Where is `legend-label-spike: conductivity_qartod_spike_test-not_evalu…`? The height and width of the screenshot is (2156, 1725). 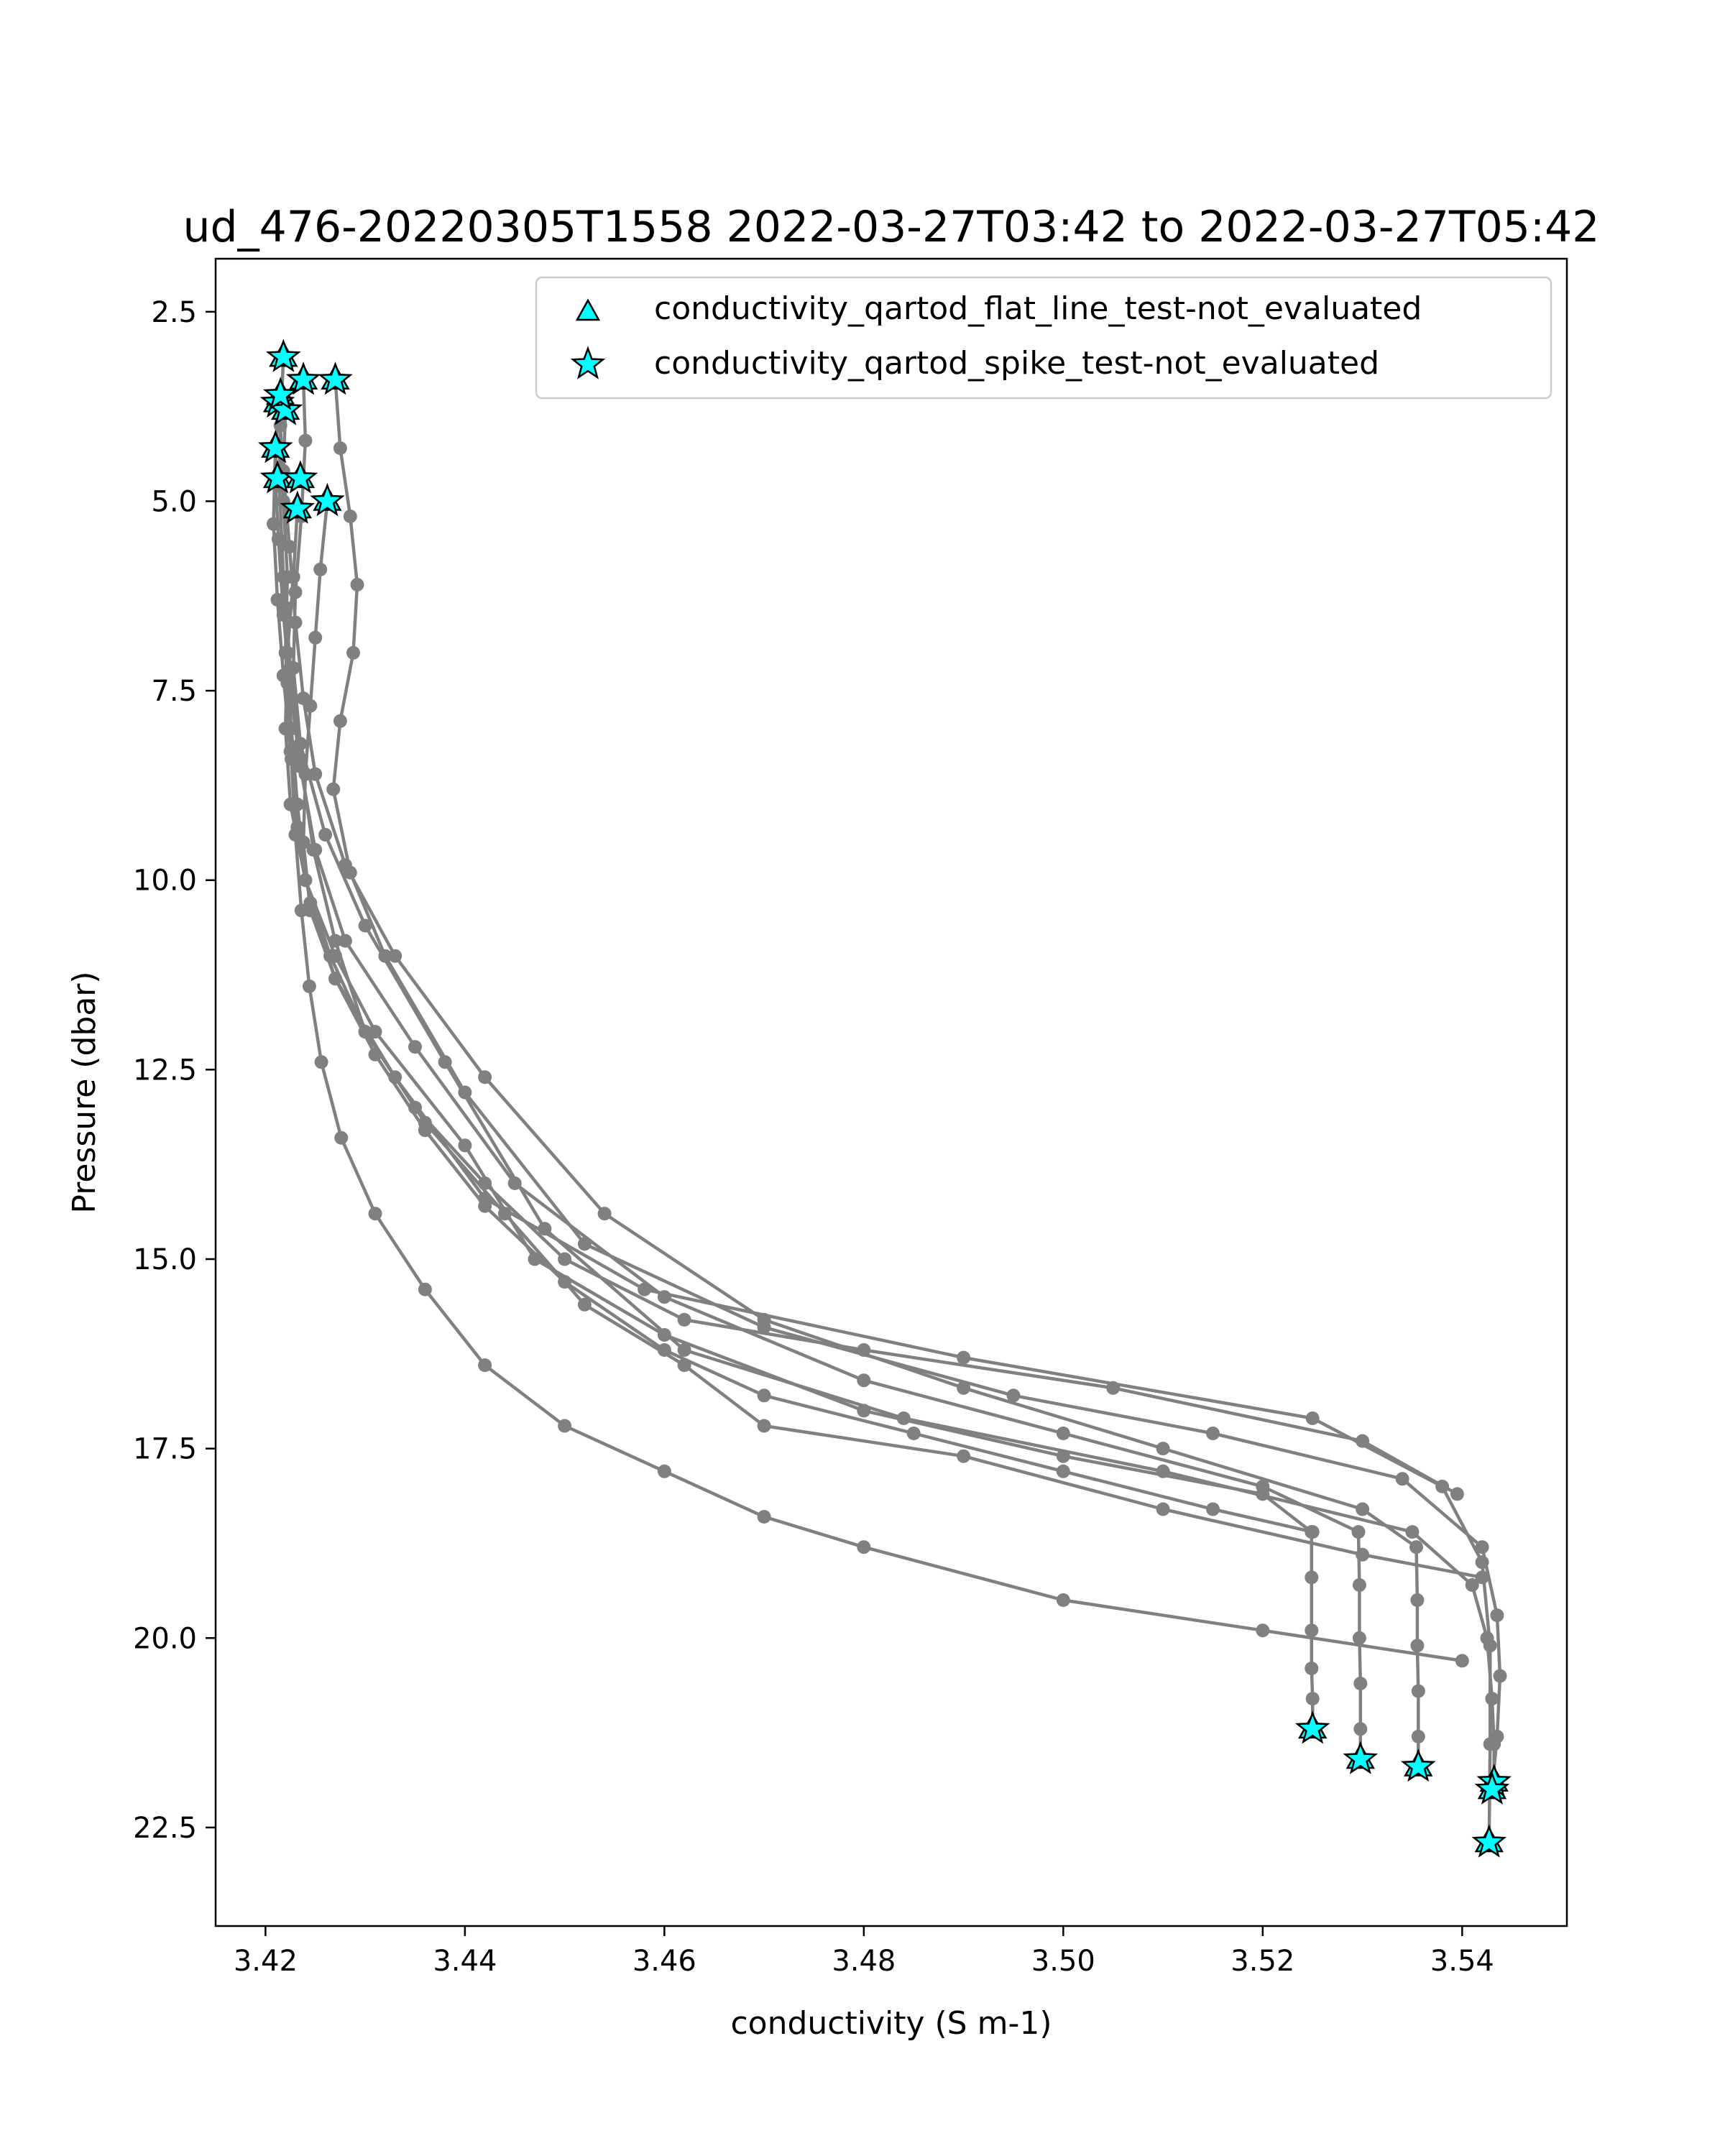
legend-label-spike: conductivity_qartod_spike_test-not_evalu… is located at coordinates (1016, 363).